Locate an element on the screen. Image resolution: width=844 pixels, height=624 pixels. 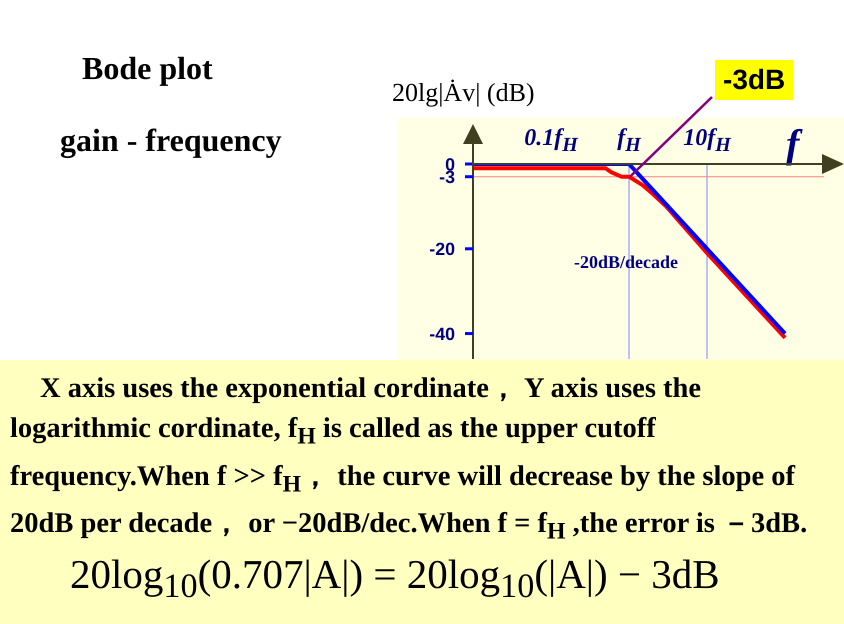
x-tick-label: f$_{H}$ is located at coordinates (629, 141).